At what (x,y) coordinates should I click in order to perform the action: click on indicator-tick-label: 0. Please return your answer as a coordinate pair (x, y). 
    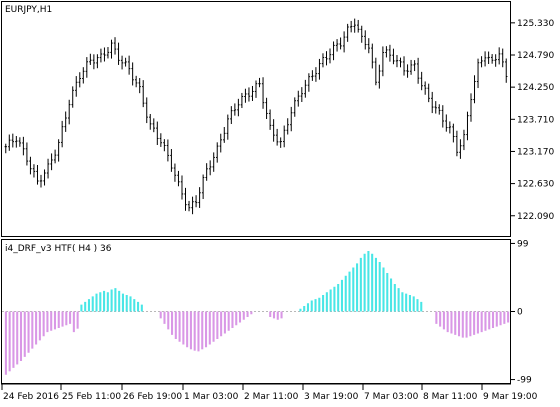
    Looking at the image, I should click on (520, 313).